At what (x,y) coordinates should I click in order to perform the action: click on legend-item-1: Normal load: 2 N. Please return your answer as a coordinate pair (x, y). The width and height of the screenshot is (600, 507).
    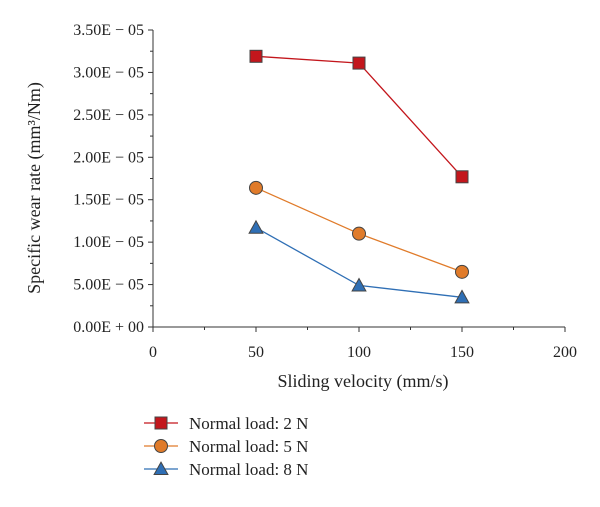
    Looking at the image, I should click on (226, 423).